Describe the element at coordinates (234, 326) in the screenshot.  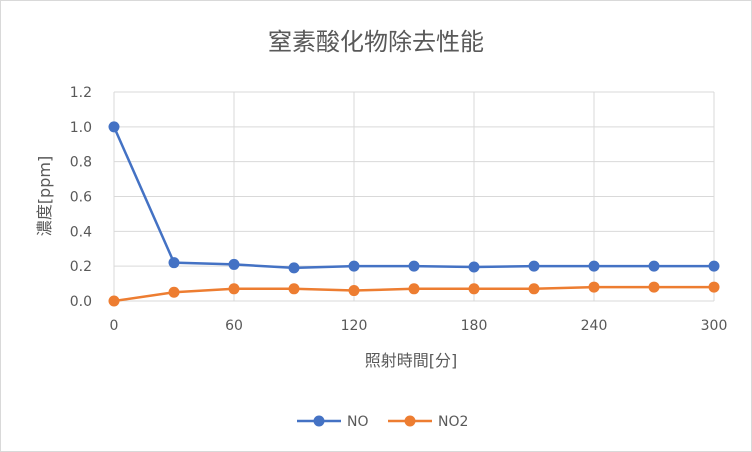
I see `x-tick-label: 60` at that location.